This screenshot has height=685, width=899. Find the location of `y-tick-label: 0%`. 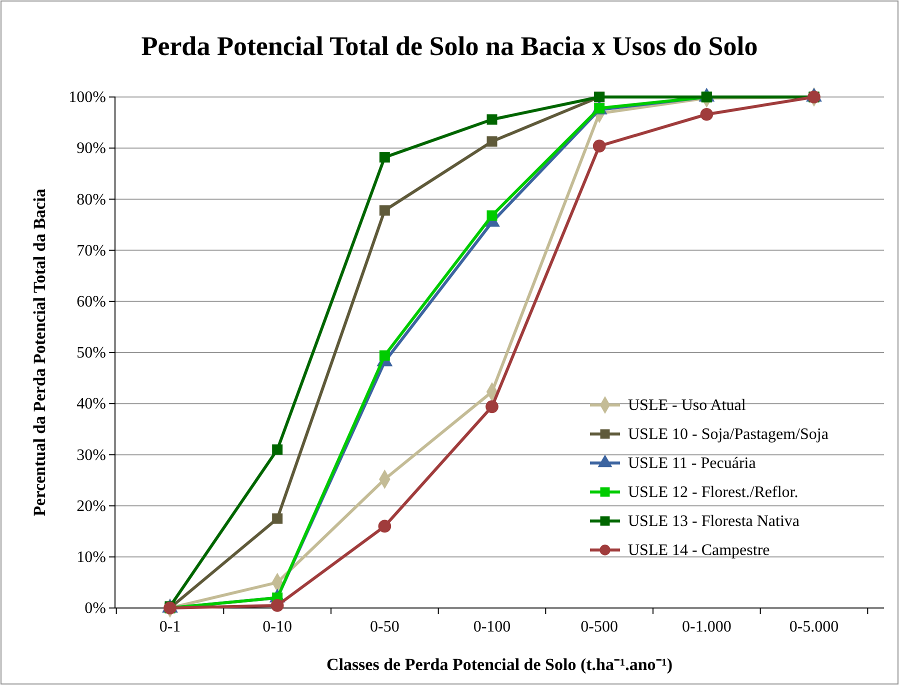

y-tick-label: 0% is located at coordinates (95, 609).